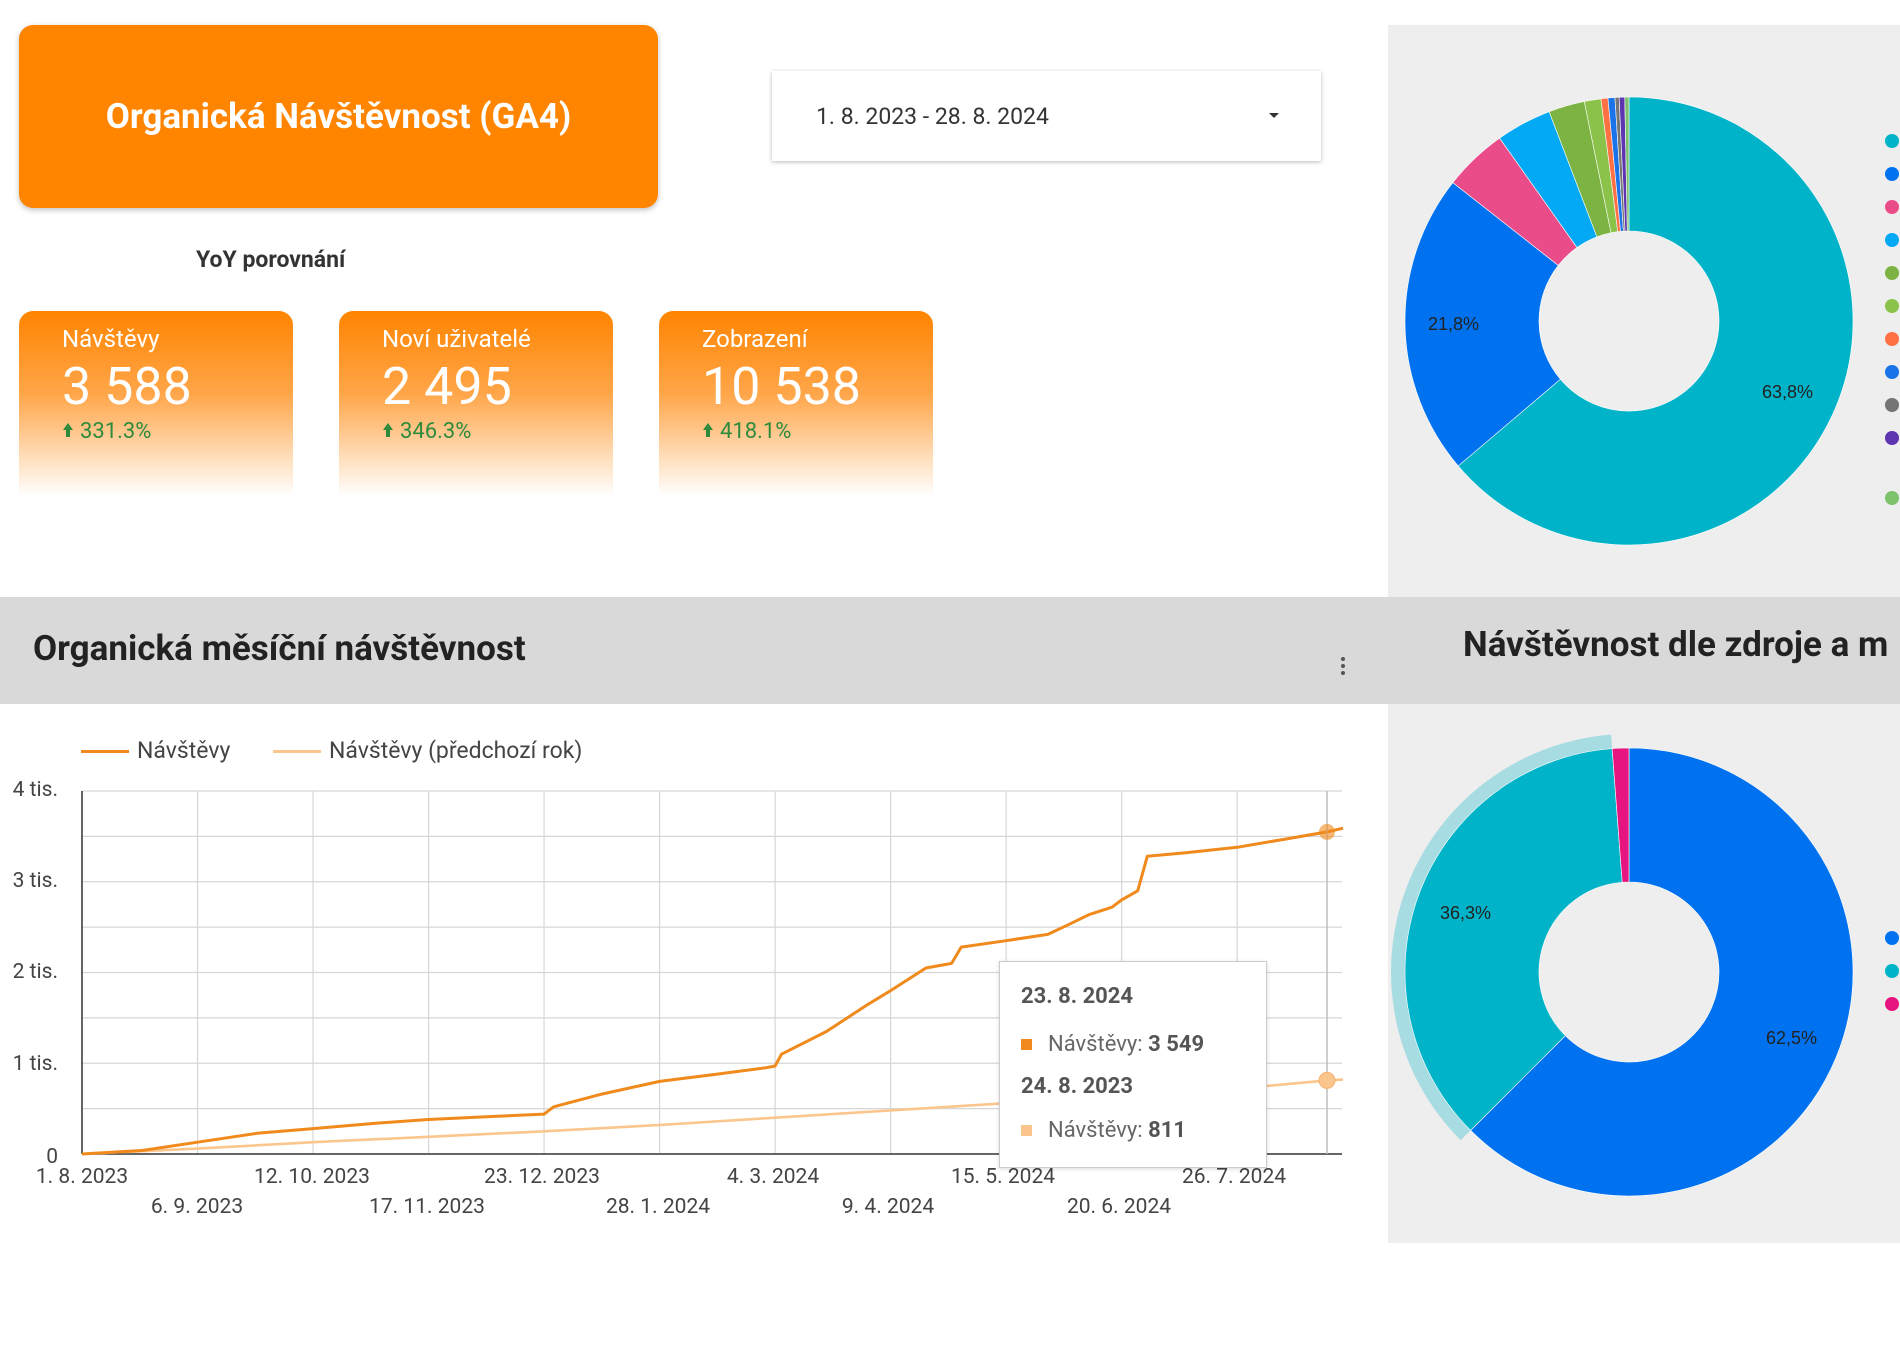 Image resolution: width=1900 pixels, height=1355 pixels. Describe the element at coordinates (35, 790) in the screenshot. I see `y-tick-label: 4 tis.` at that location.